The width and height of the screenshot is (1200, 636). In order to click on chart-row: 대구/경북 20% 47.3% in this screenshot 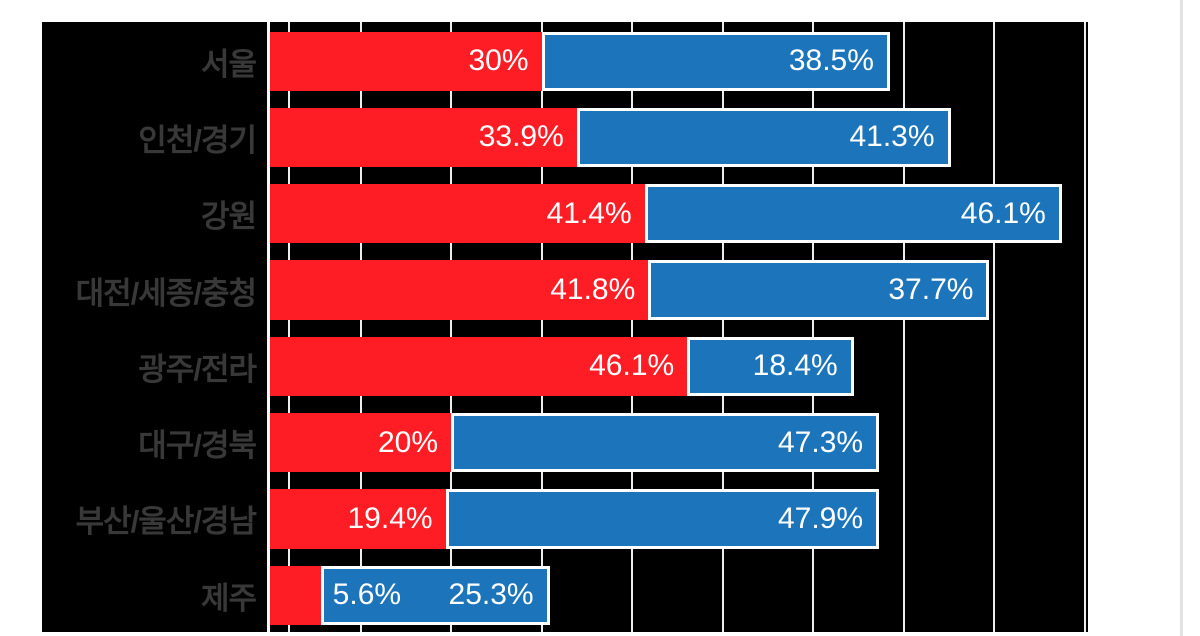, I will do `click(565, 443)`.